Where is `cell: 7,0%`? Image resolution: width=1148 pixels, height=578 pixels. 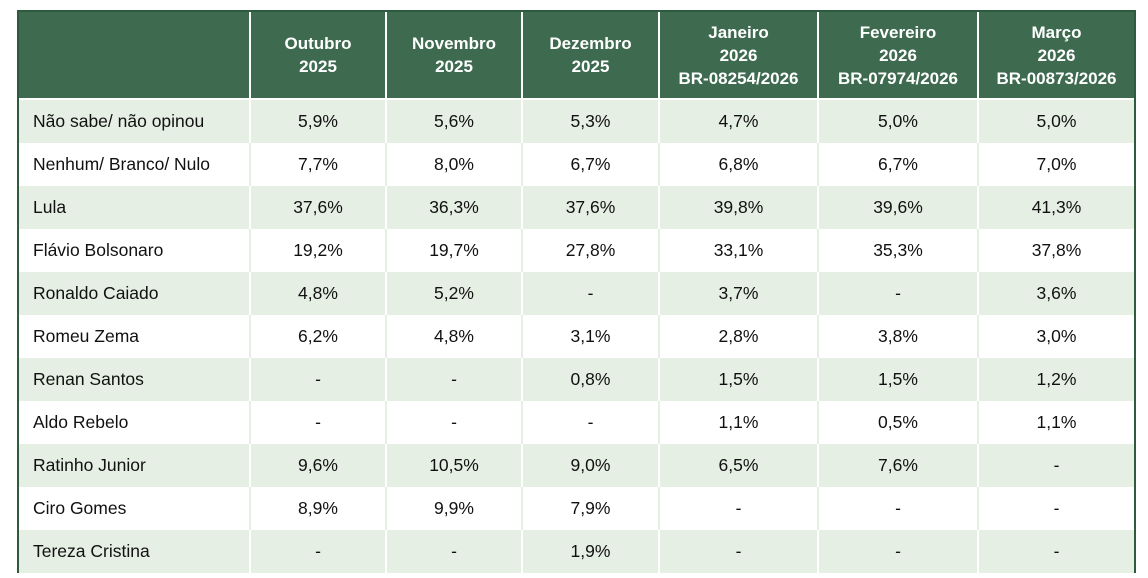
cell: 7,0% is located at coordinates (1055, 164).